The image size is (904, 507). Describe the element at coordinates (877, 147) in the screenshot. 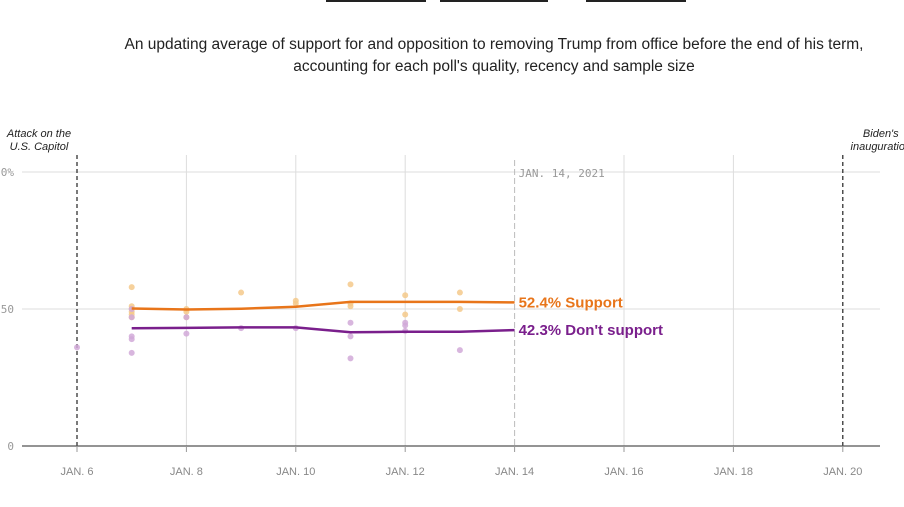

I see `event-annotation: inauguration` at that location.